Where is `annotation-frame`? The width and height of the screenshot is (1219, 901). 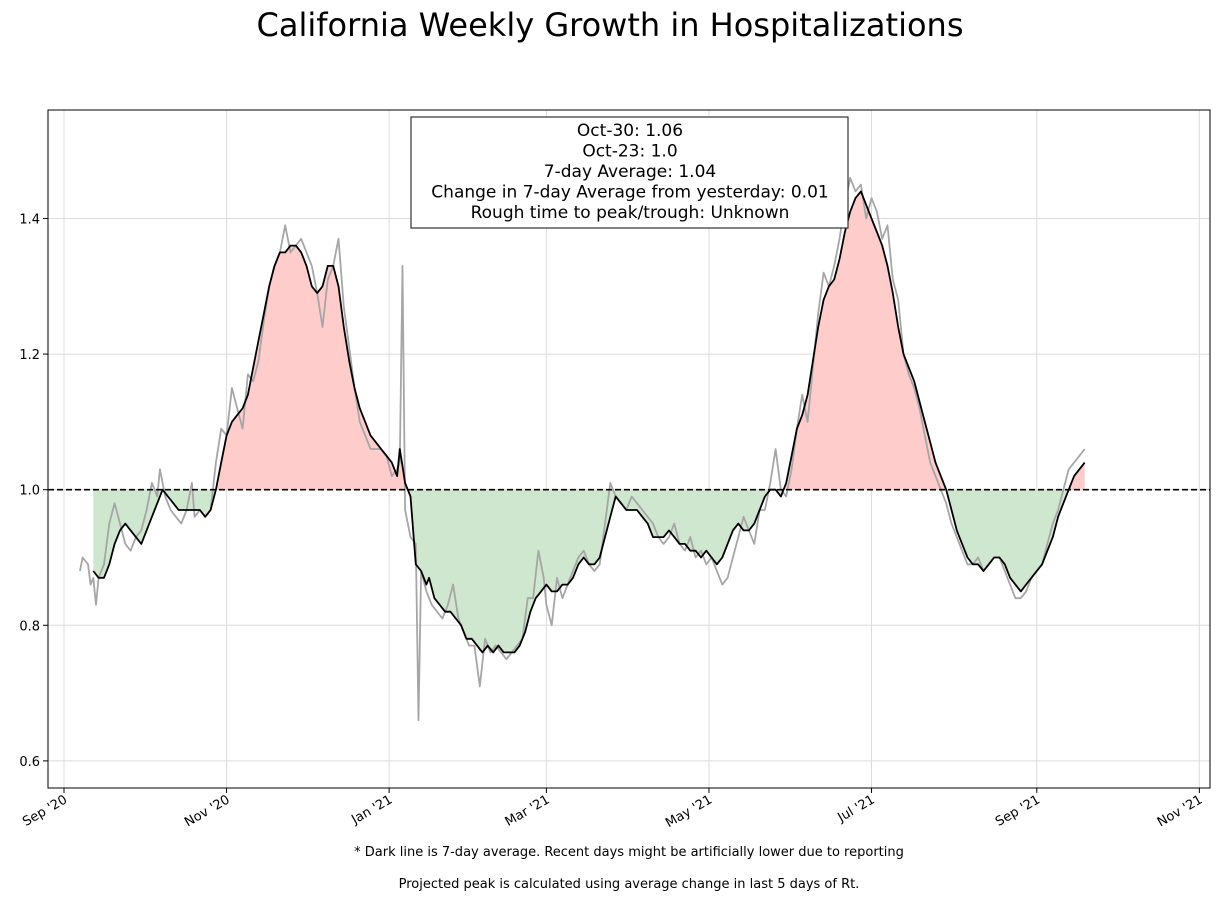 annotation-frame is located at coordinates (629, 172).